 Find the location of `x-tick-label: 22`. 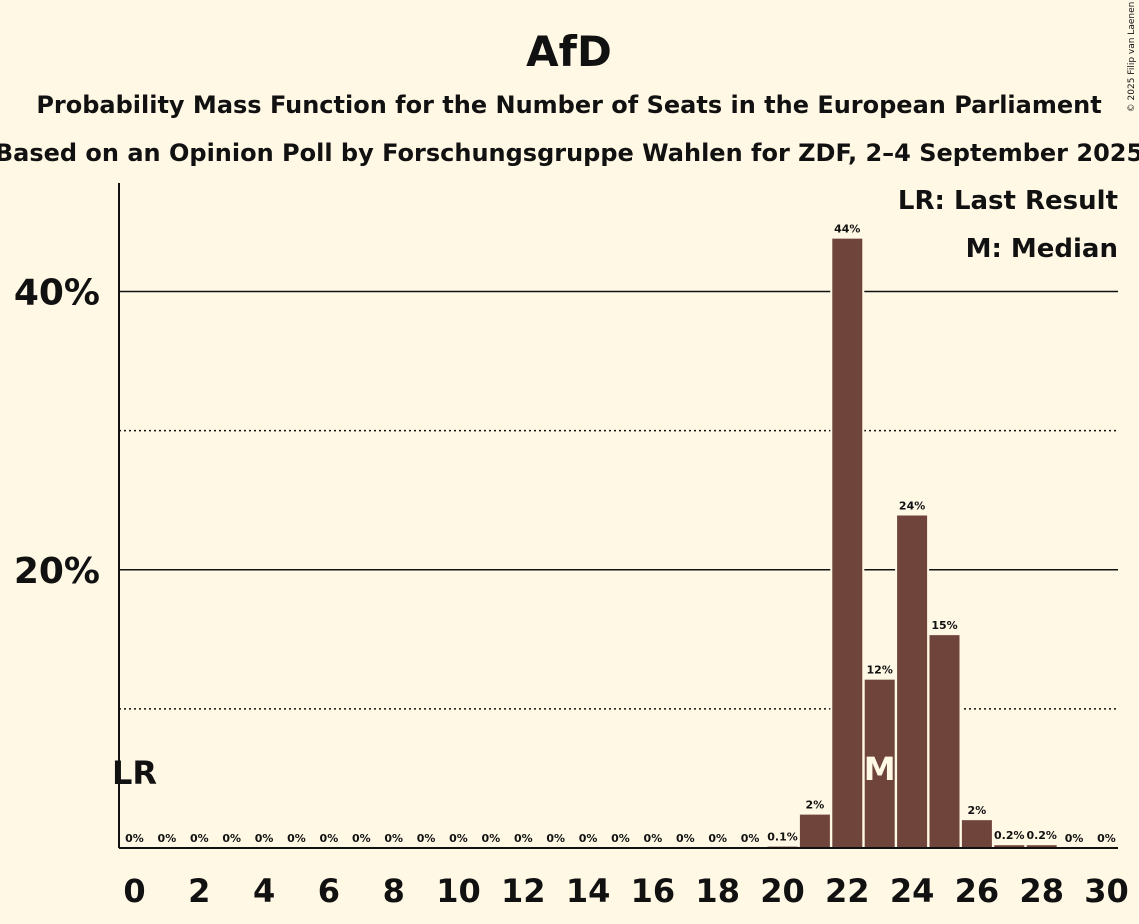

x-tick-label: 22 is located at coordinates (847, 891).